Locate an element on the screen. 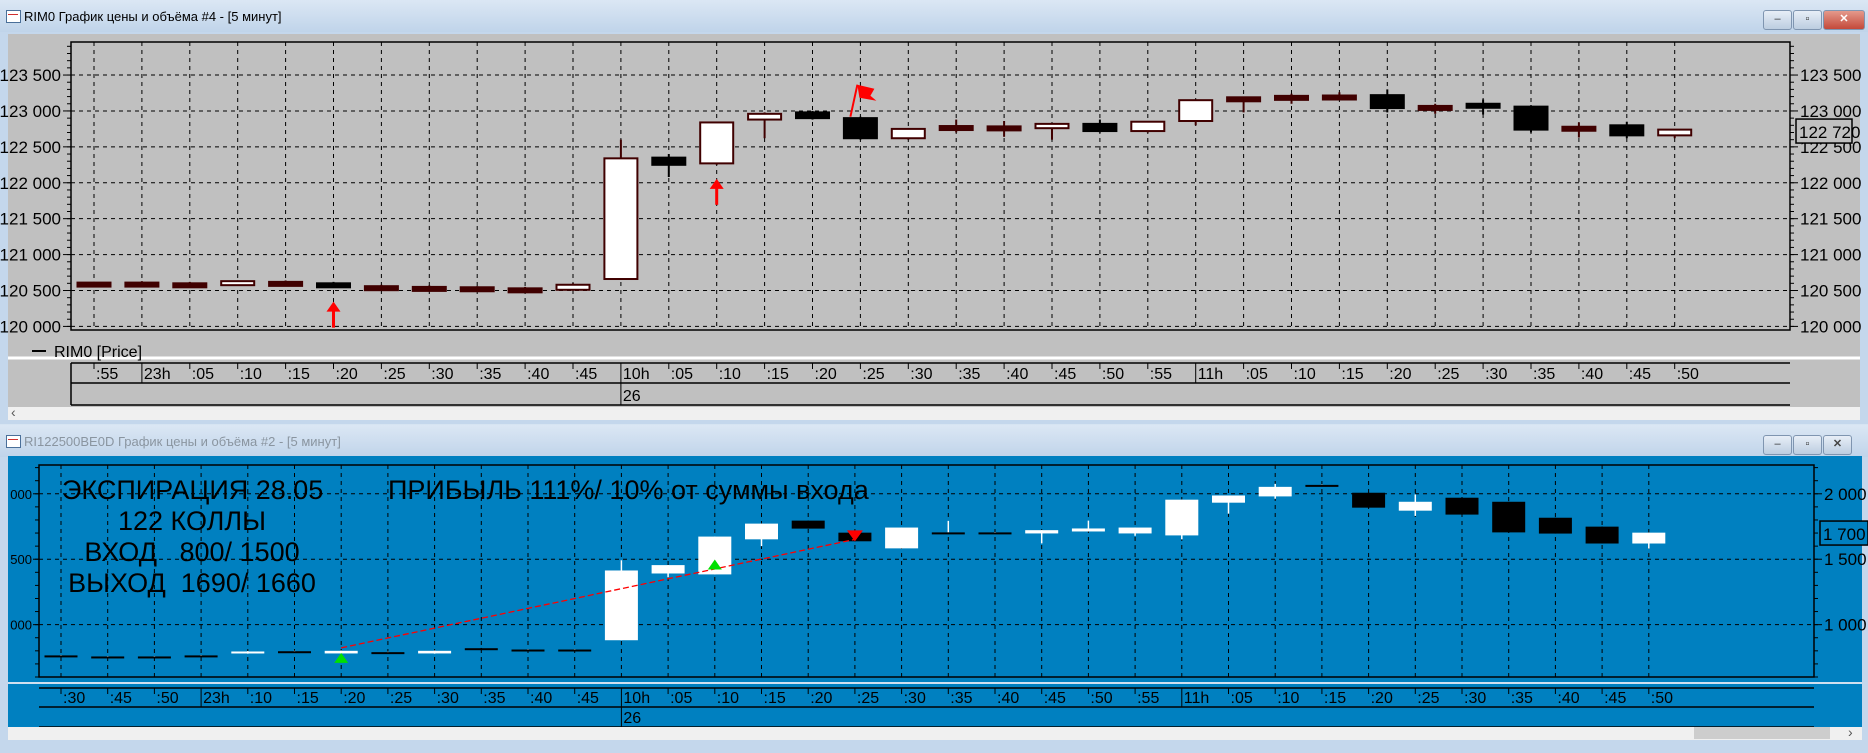 This screenshot has width=1868, height=753. y-axis-label: 1 000 is located at coordinates (1845, 625).